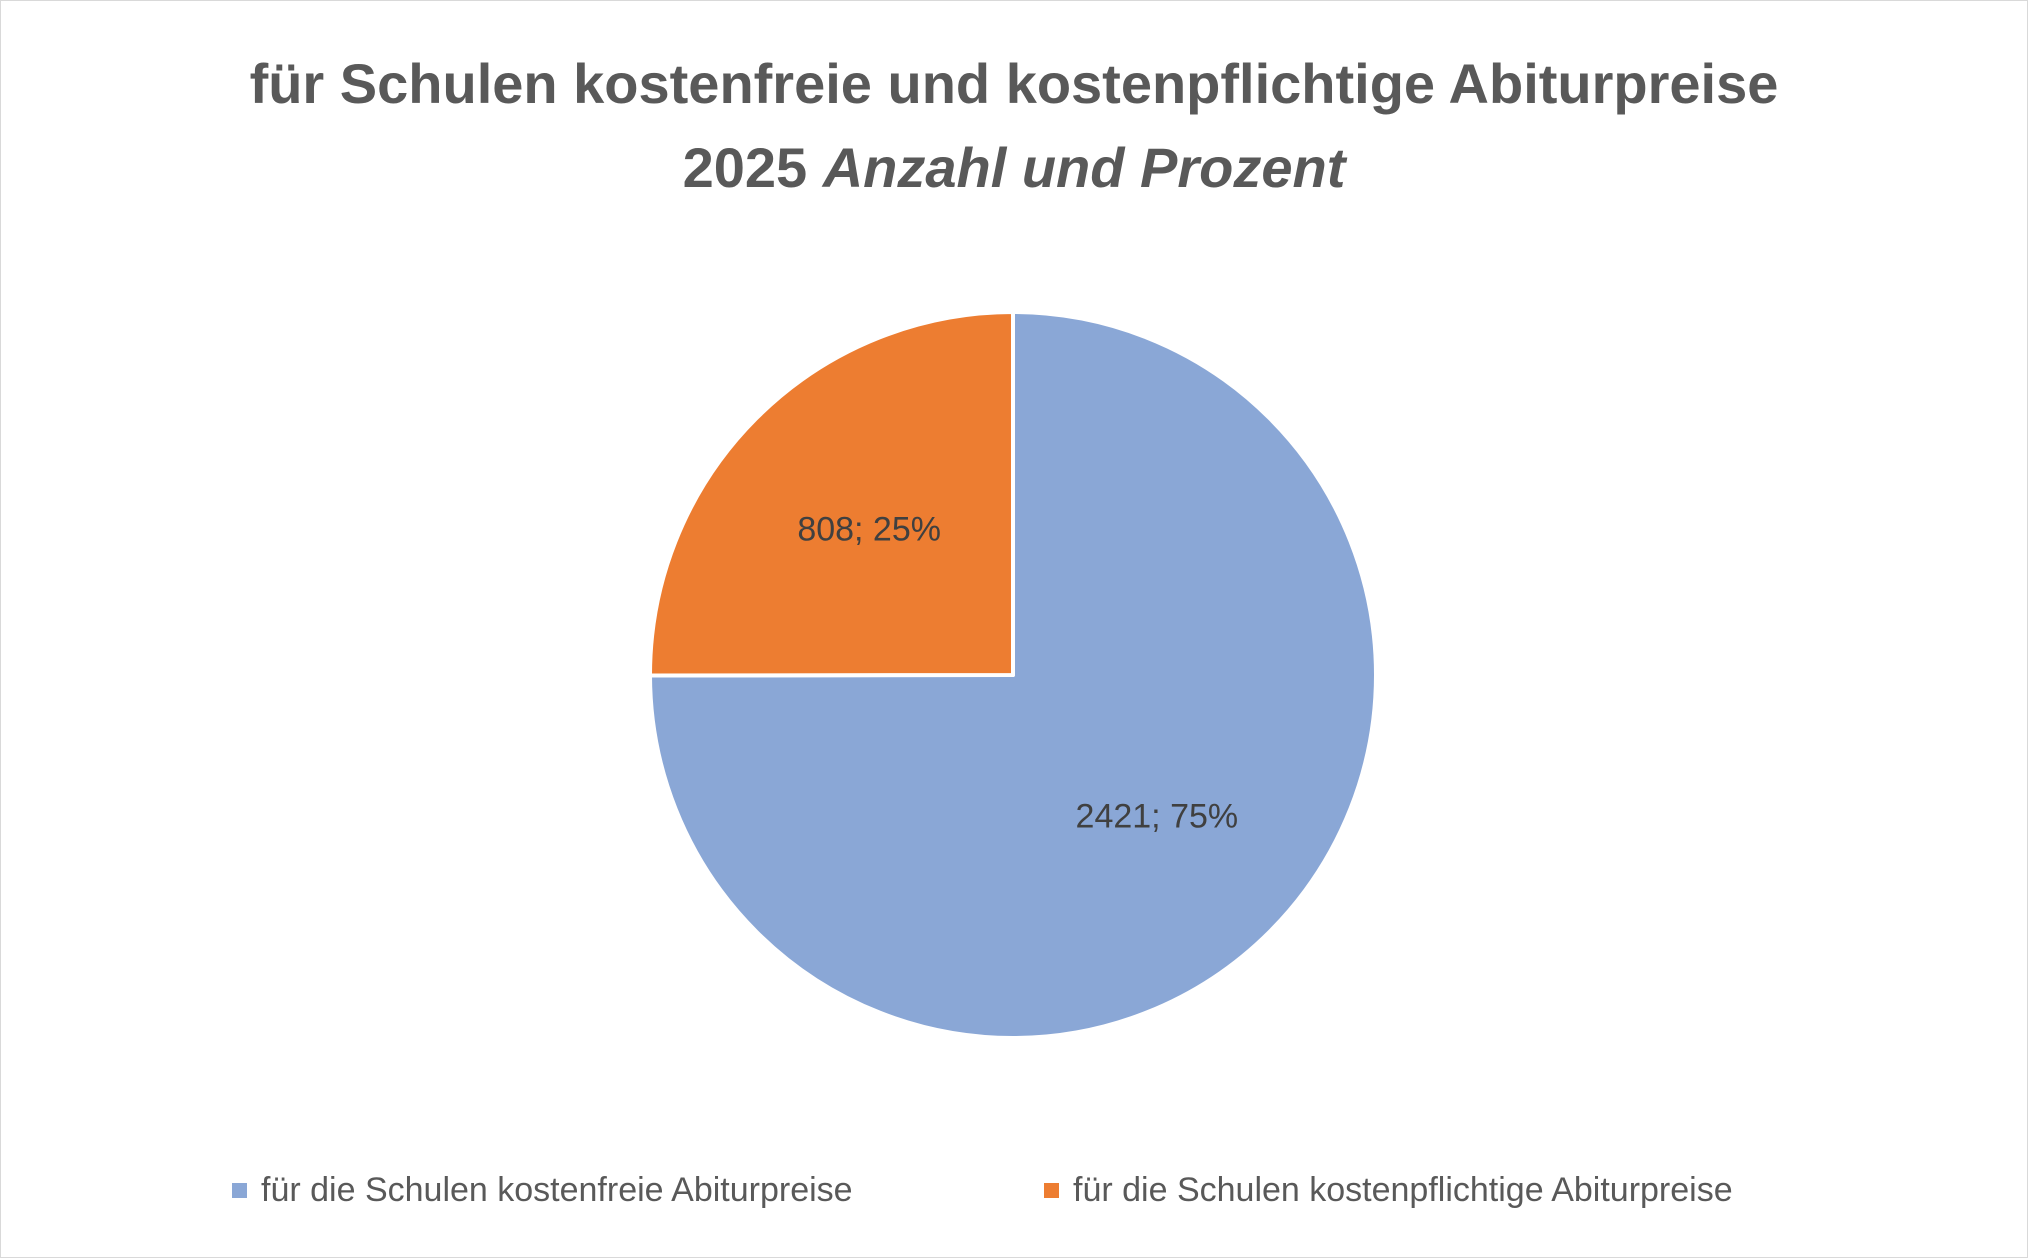 The image size is (2028, 1258). I want to click on pie-slice-kostenpflichtig, so click(831, 494).